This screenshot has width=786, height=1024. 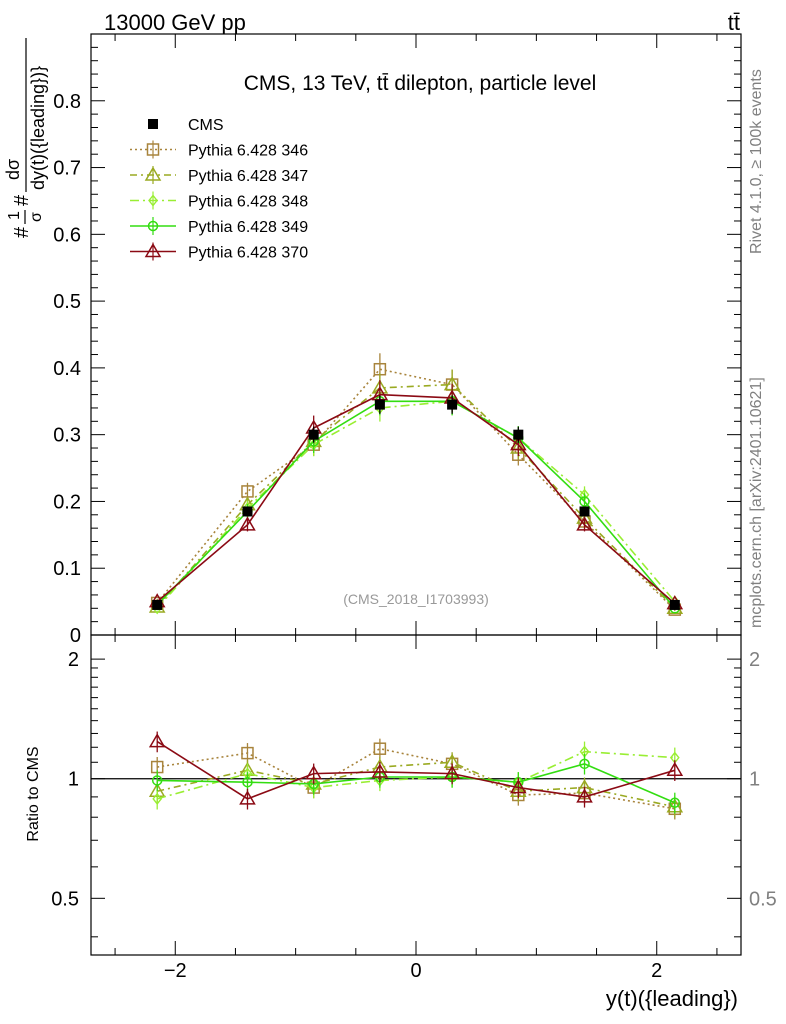 I want to click on ylabel-hash-1: #, so click(x=22, y=232).